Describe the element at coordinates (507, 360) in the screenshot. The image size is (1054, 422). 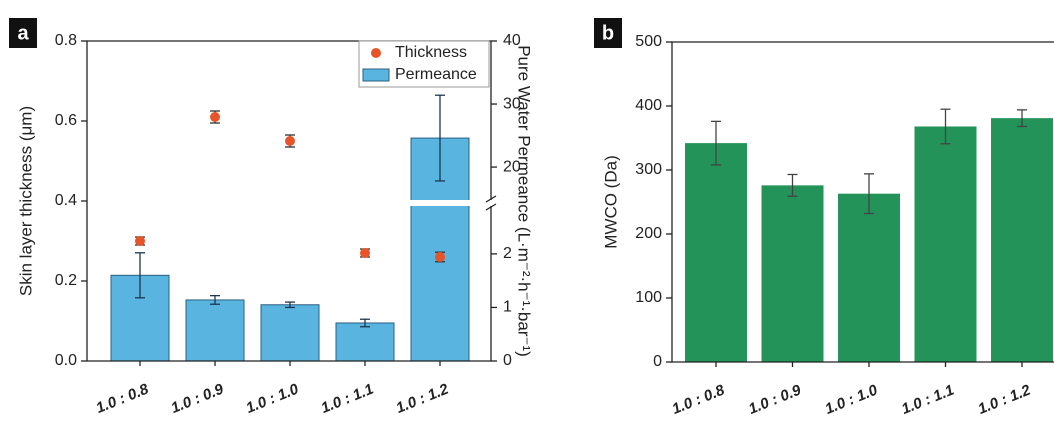
I see `y2-tick-label: 0` at that location.